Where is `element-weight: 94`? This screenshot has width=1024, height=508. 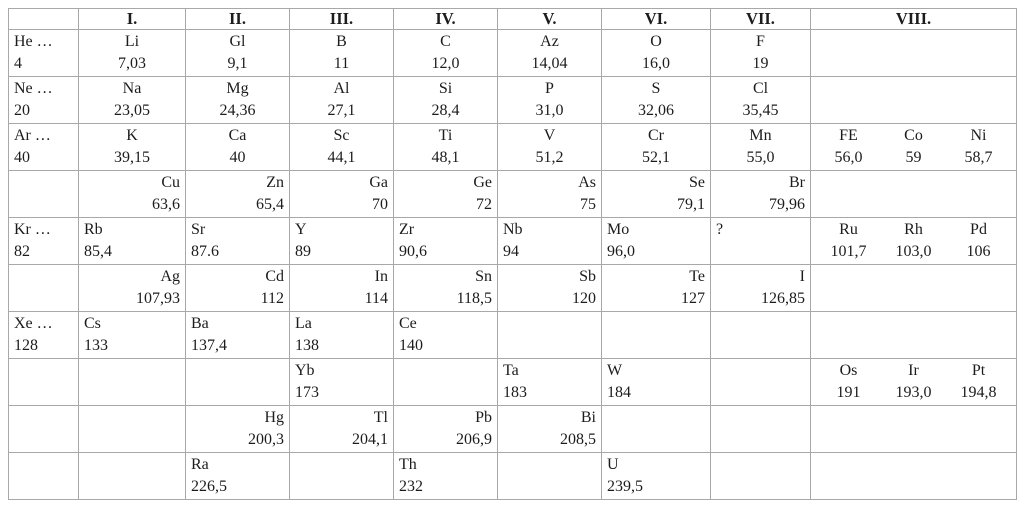 element-weight: 94 is located at coordinates (511, 251).